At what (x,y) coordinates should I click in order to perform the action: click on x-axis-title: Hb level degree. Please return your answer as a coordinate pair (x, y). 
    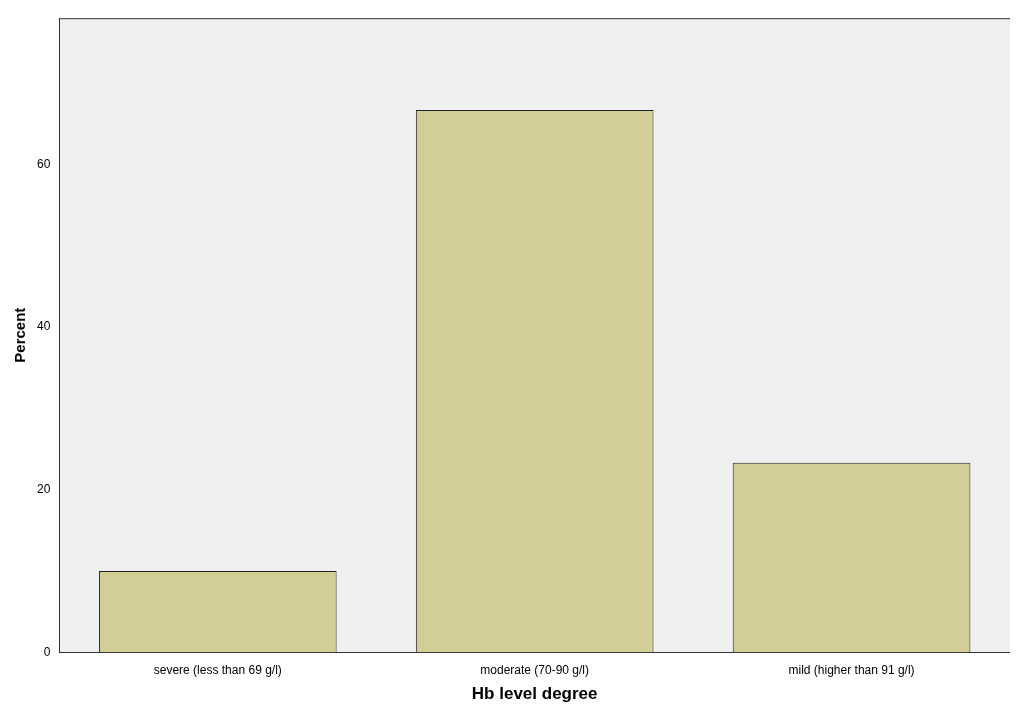
    Looking at the image, I should click on (534, 694).